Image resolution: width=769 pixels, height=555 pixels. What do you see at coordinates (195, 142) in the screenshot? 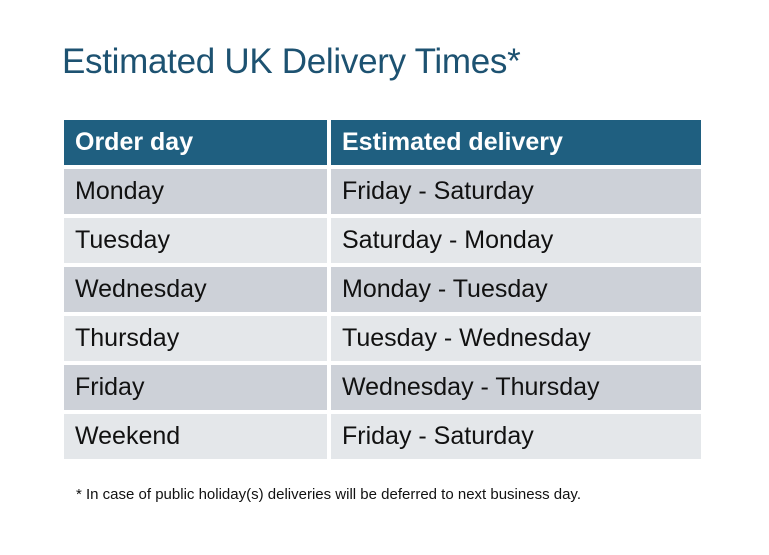
I see `header-order-day: Order day` at bounding box center [195, 142].